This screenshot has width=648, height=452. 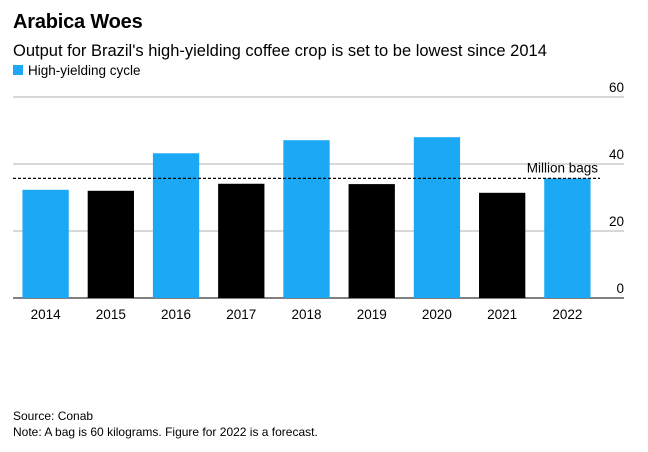 What do you see at coordinates (437, 217) in the screenshot?
I see `bar-2020` at bounding box center [437, 217].